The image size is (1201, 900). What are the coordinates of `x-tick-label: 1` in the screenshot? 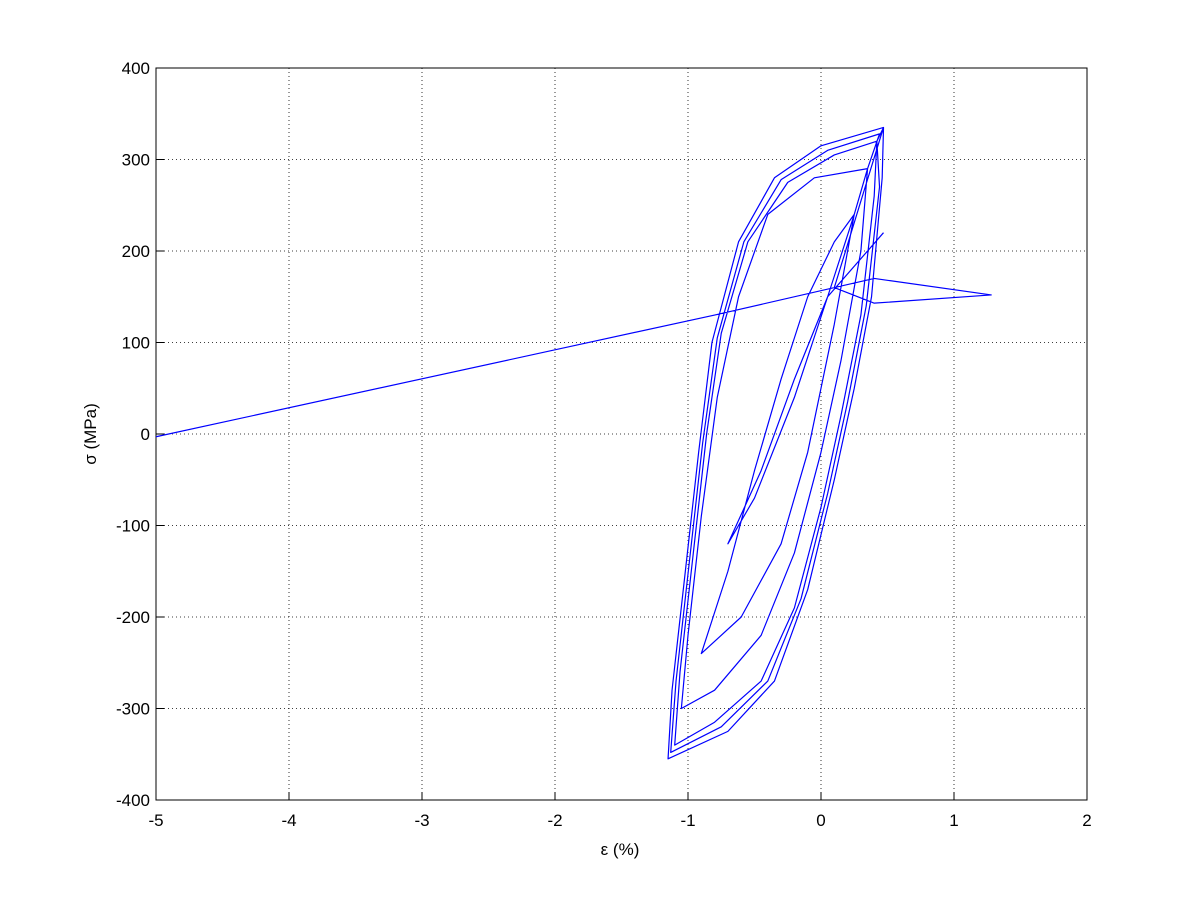 It's located at (953, 820).